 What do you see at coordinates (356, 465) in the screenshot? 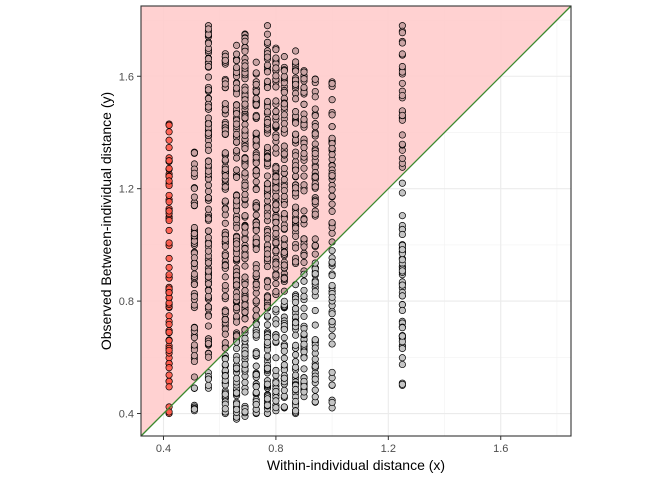
I see `x-axis-title: Within-individual distance (x)` at bounding box center [356, 465].